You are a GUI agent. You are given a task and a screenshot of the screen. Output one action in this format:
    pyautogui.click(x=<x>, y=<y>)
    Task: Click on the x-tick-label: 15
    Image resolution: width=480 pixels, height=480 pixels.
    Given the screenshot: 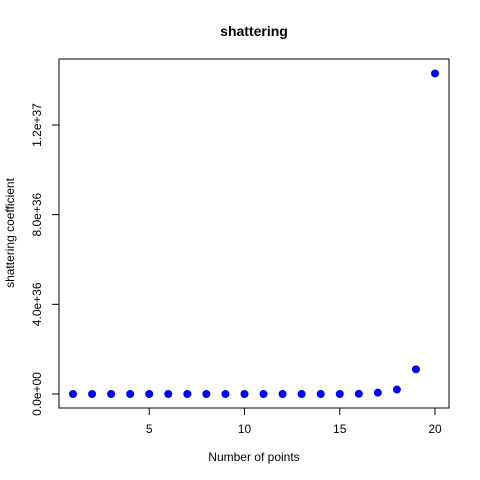 What is the action you would take?
    pyautogui.click(x=340, y=429)
    